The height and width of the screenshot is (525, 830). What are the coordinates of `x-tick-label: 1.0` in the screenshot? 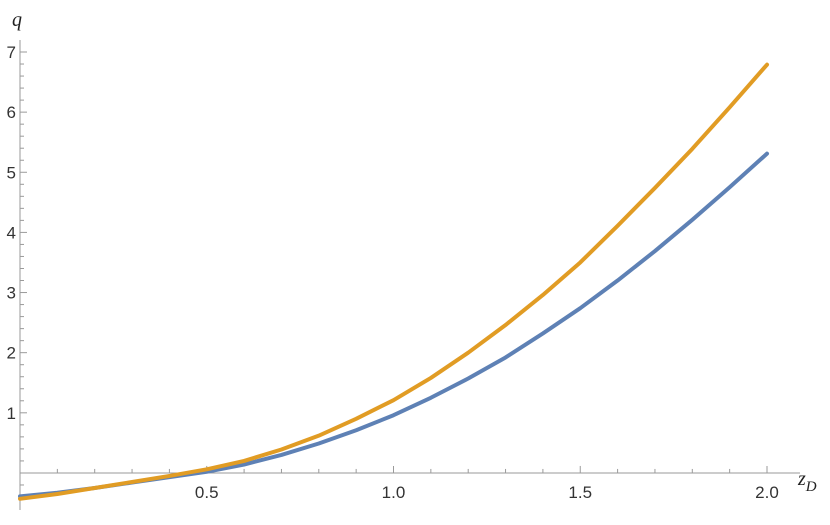 It's located at (394, 492).